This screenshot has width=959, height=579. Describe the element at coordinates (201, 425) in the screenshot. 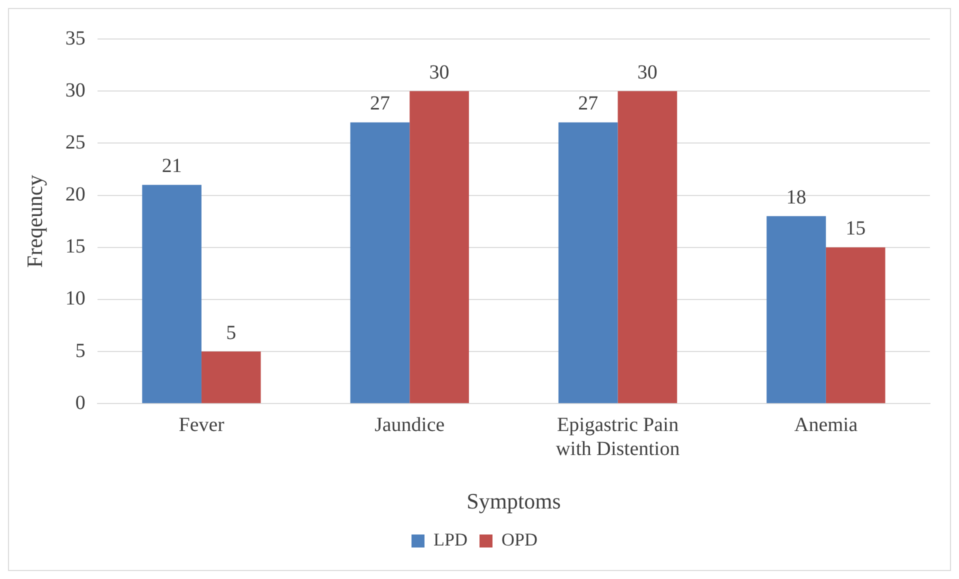

I see `x-tick-label: Fever` at that location.